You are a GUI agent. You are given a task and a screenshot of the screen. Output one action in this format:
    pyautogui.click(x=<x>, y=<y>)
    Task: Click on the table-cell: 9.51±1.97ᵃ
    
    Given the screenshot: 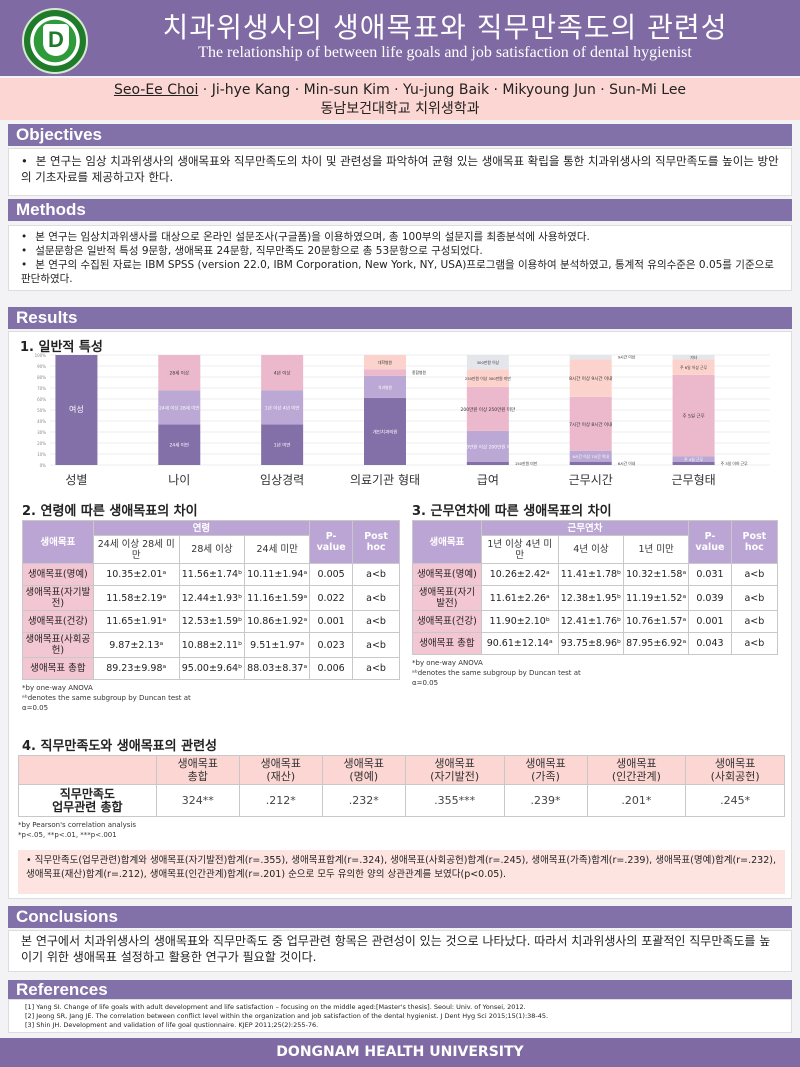 What is the action you would take?
    pyautogui.click(x=277, y=645)
    